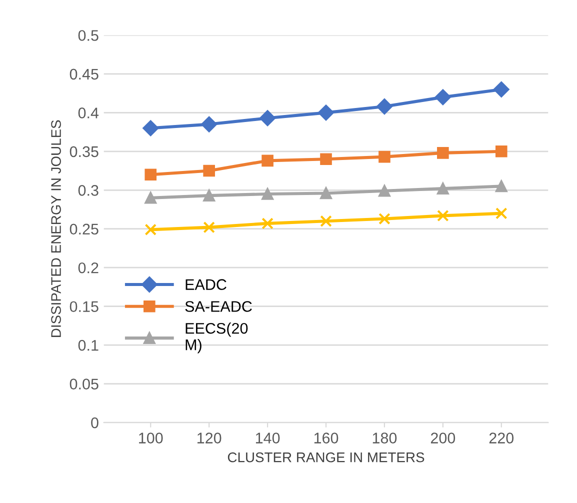 This screenshot has width=577, height=503. I want to click on legend-label: EADC, so click(206, 284).